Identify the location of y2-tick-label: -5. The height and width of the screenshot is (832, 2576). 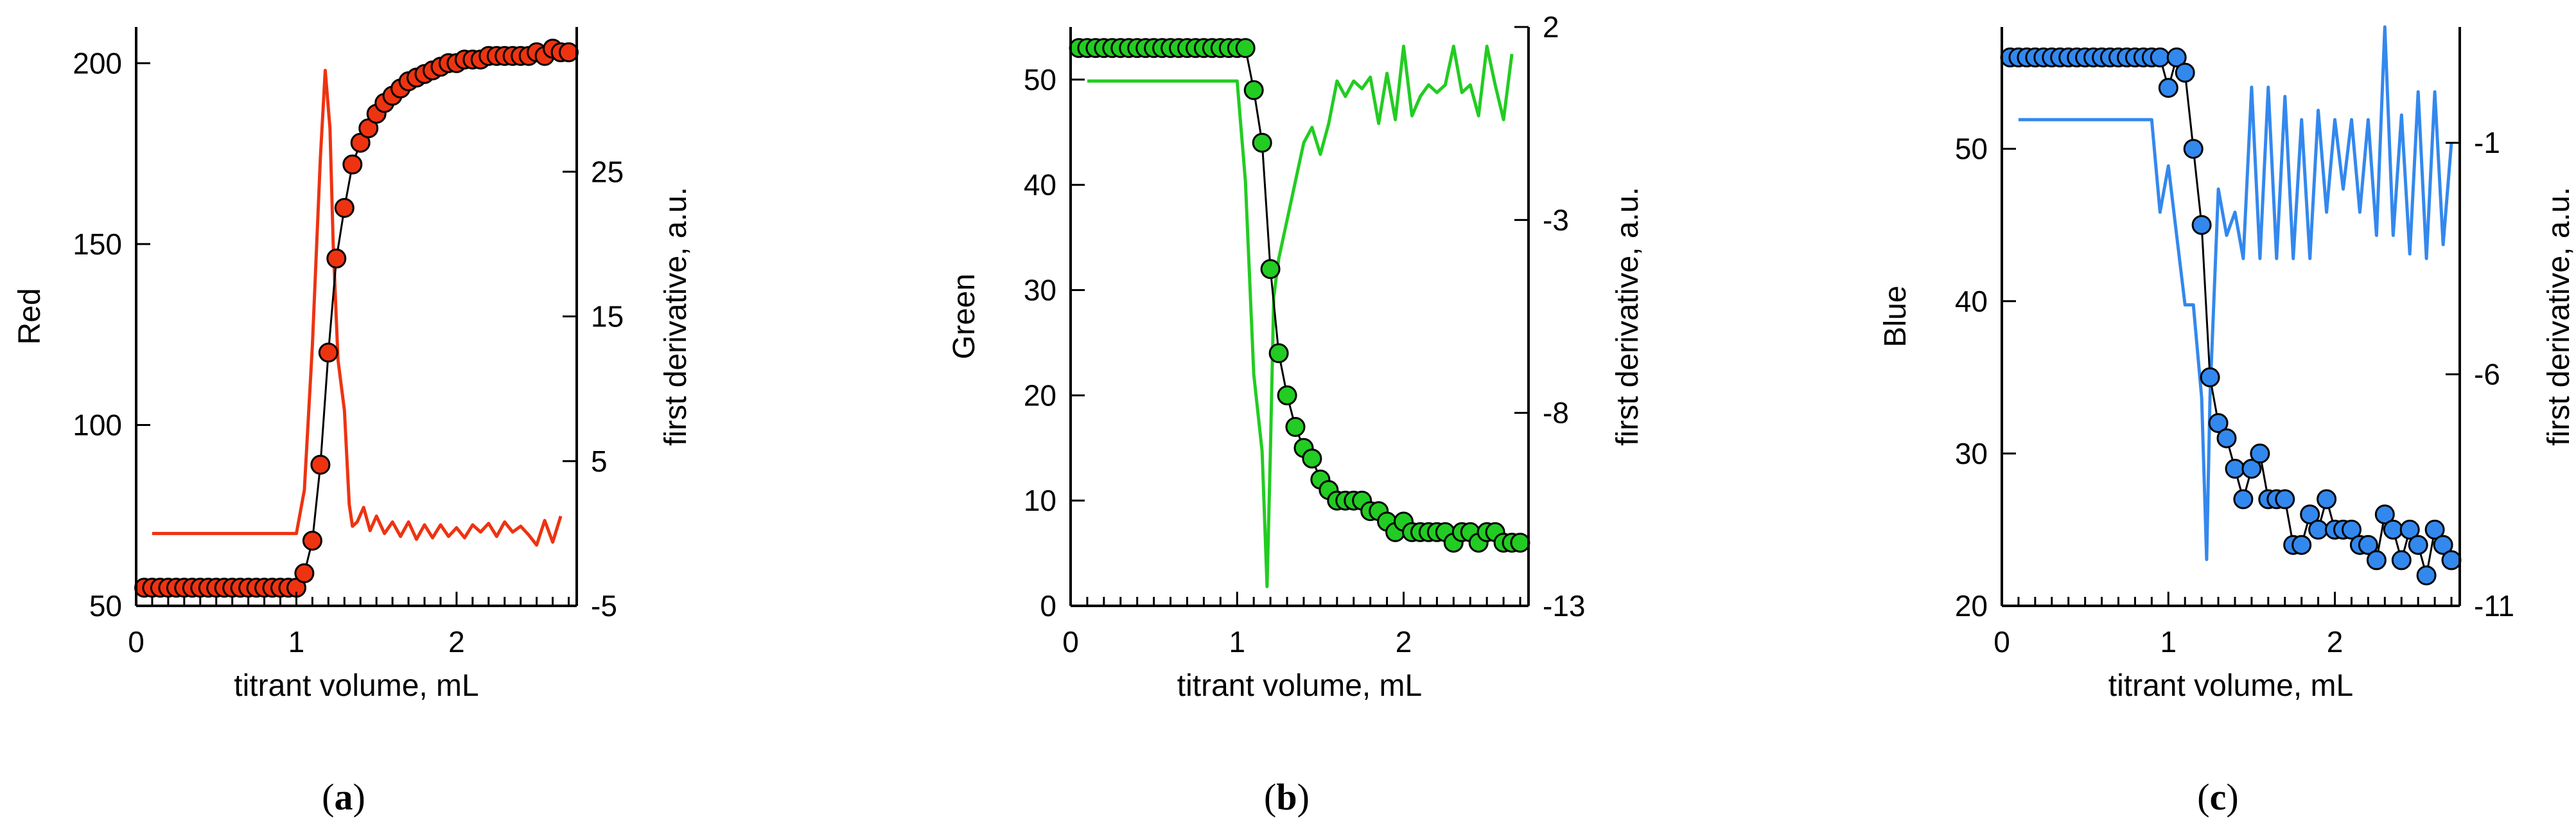
(604, 606).